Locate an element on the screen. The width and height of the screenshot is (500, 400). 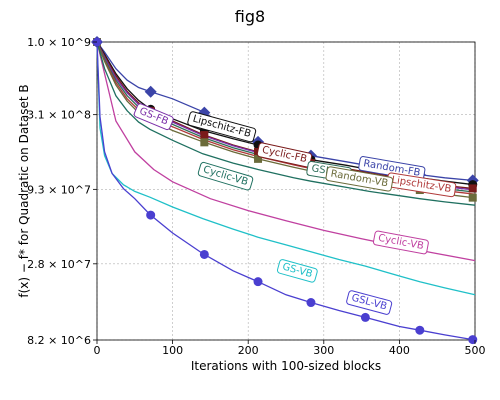
chart-title: fig8 is located at coordinates (250, 16).